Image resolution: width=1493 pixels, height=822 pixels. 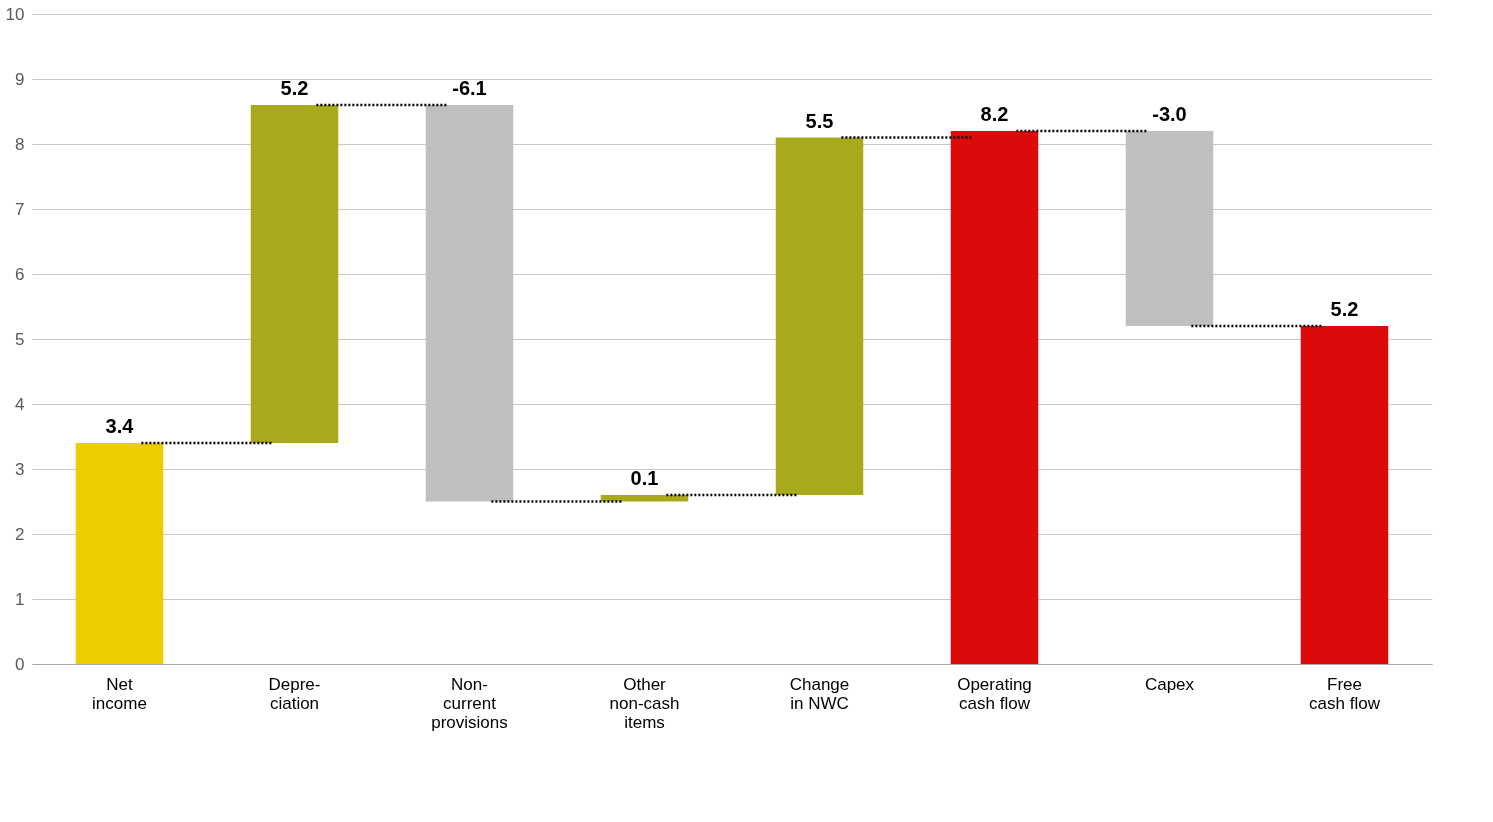 I want to click on data-label: -6.1, so click(x=469, y=88).